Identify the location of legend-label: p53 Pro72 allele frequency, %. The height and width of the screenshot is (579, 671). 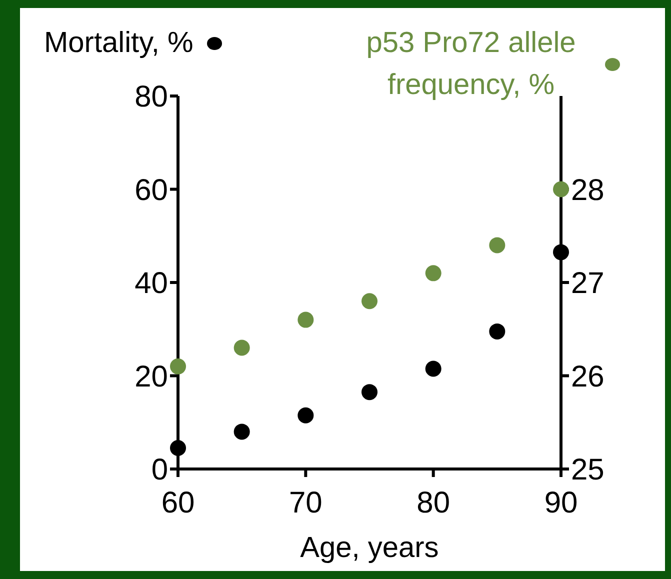
(471, 64).